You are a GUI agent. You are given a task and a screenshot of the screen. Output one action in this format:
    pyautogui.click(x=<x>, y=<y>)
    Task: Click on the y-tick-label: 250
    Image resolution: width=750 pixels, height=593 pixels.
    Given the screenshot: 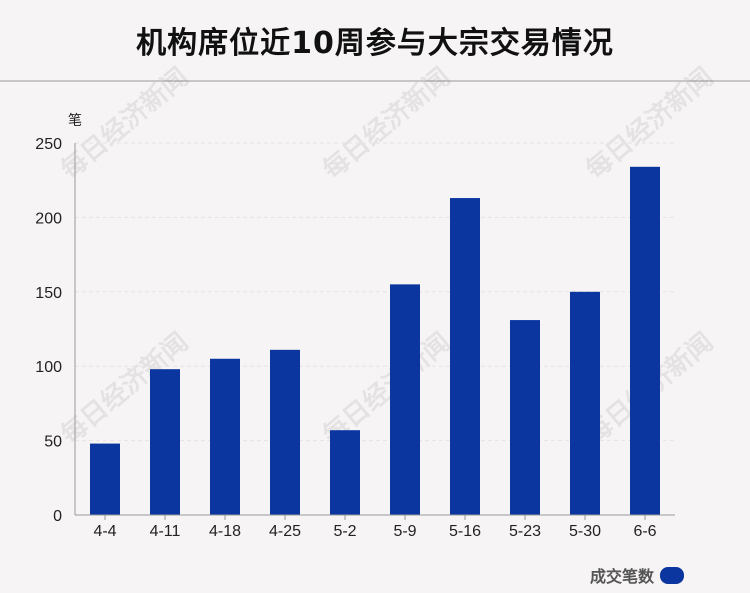 What is the action you would take?
    pyautogui.click(x=48, y=144)
    